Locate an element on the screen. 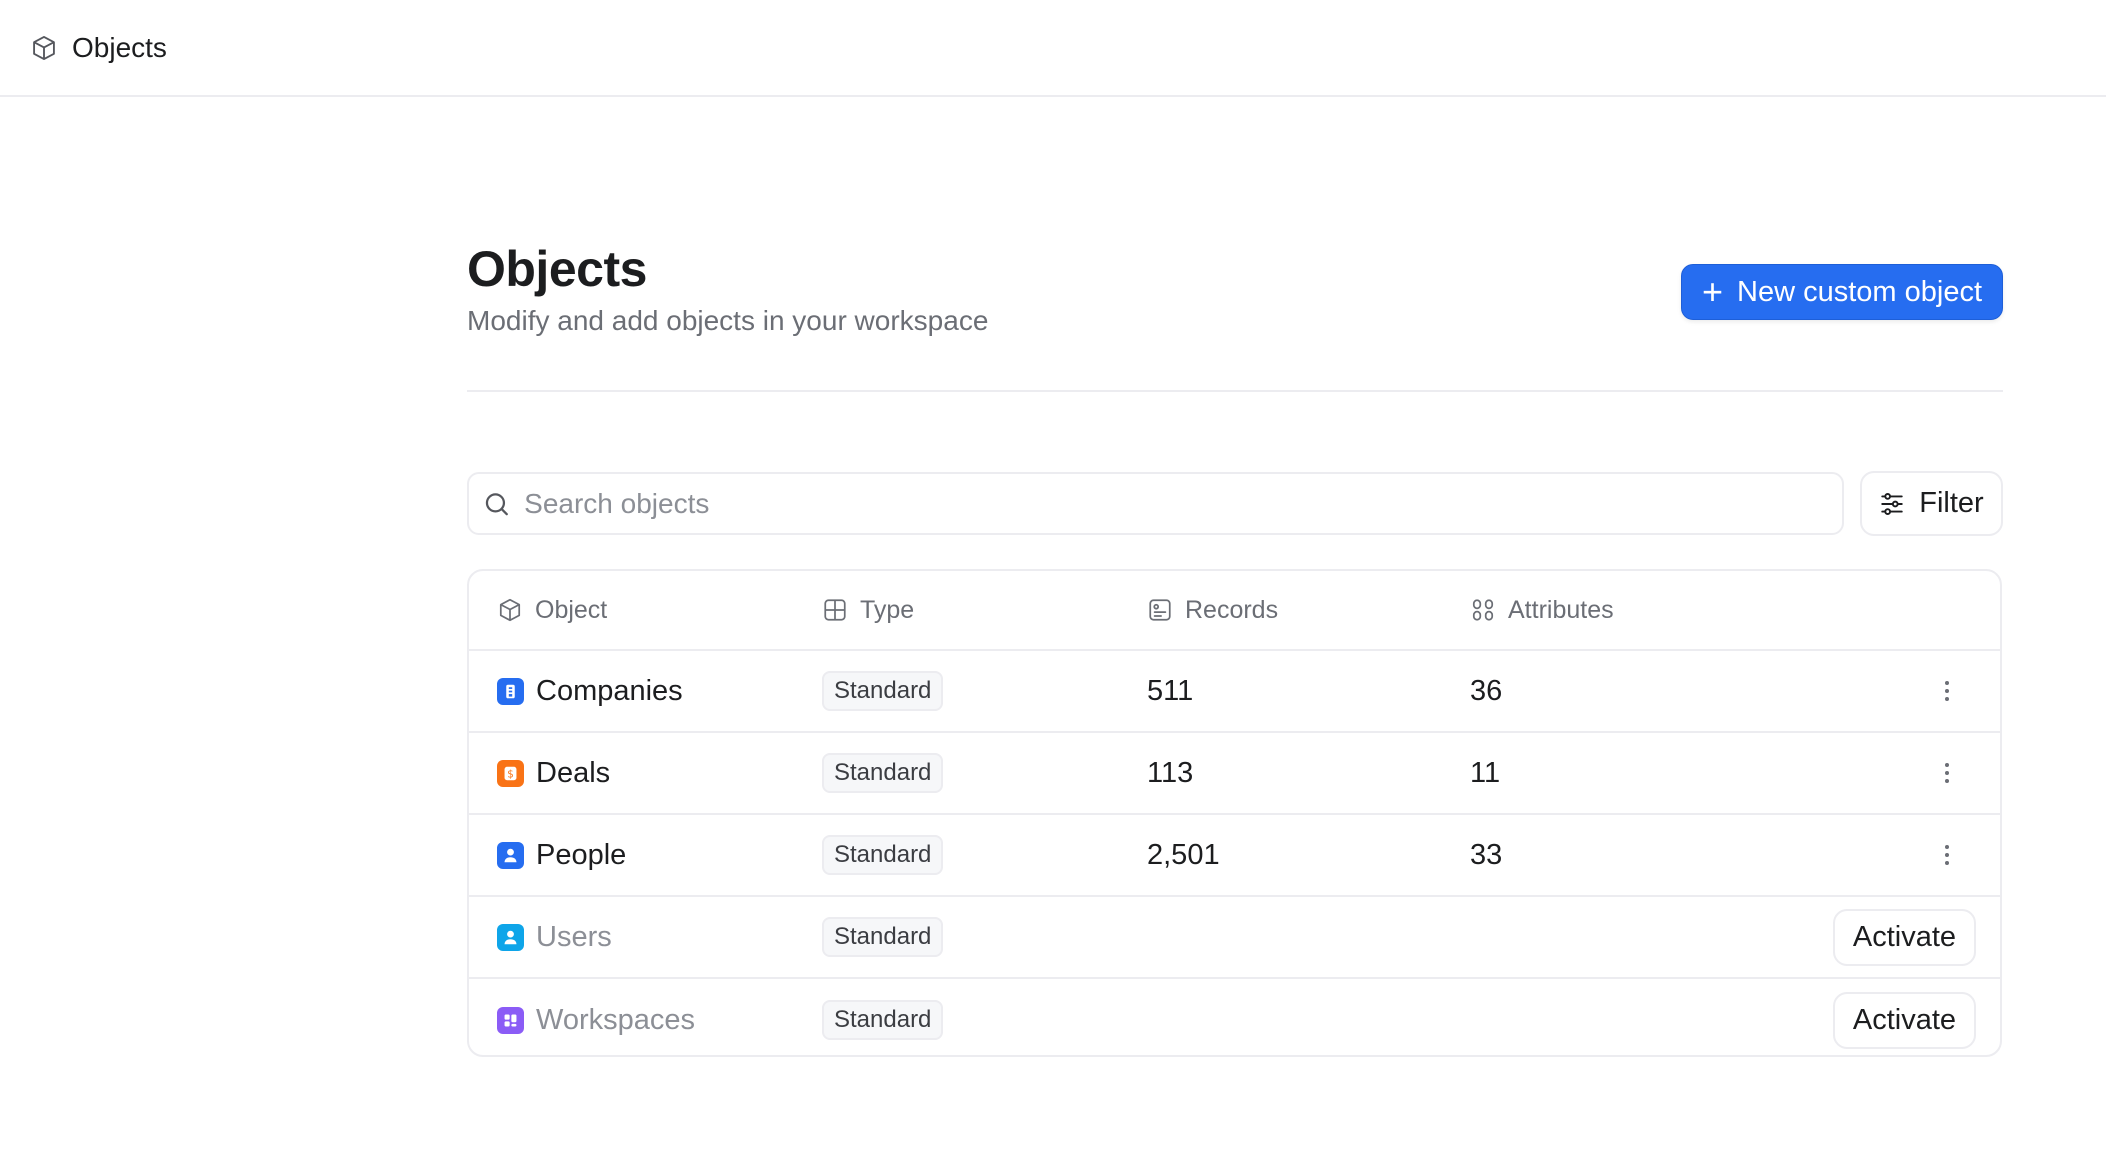  object-name: Companies is located at coordinates (609, 690).